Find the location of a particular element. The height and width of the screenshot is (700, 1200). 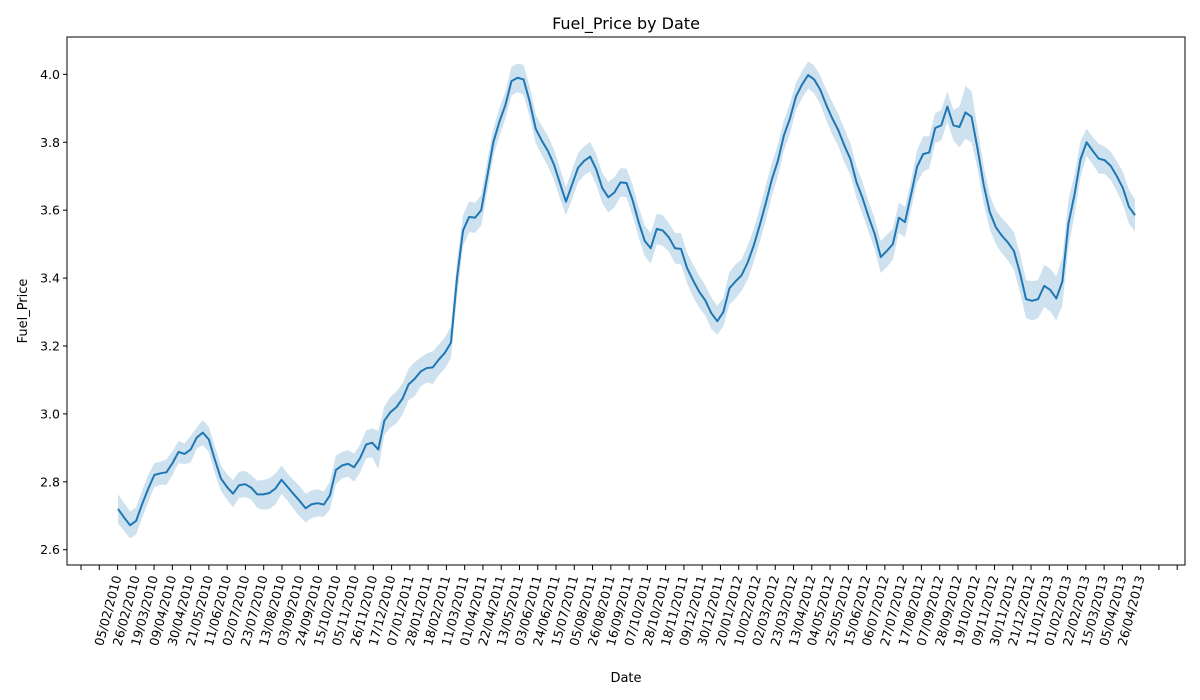

y-tick-label: 3.2 is located at coordinates (50, 345).